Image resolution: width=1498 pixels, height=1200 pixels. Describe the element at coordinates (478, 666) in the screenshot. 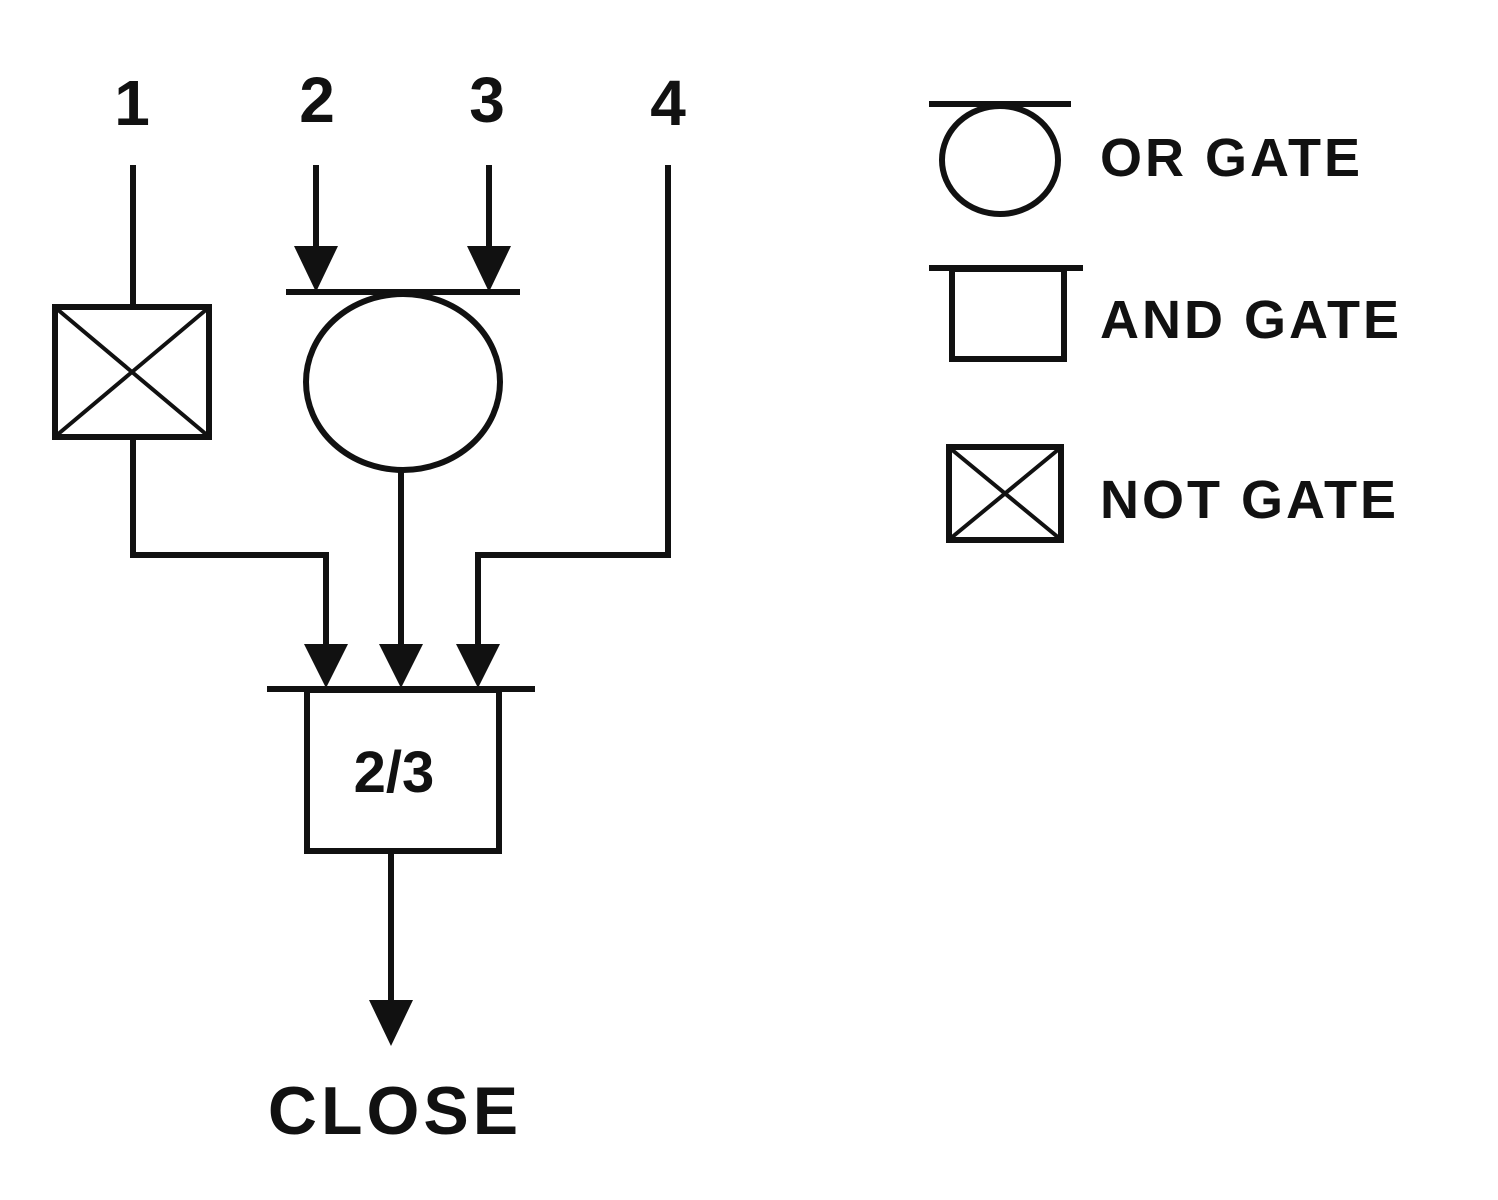

I see `arrow-voting-right` at that location.